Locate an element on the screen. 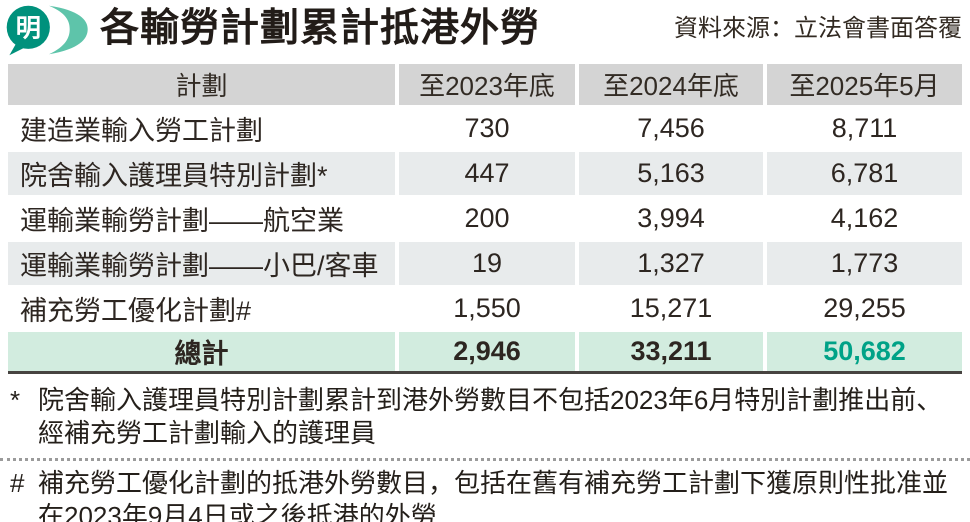 The height and width of the screenshot is (522, 970). total-label: 總計 is located at coordinates (201, 351).